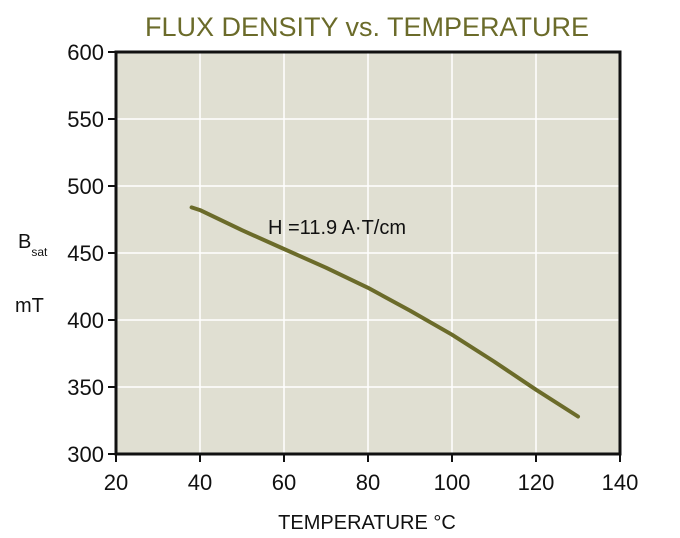  I want to click on y-tick-label: 450, so click(85, 253).